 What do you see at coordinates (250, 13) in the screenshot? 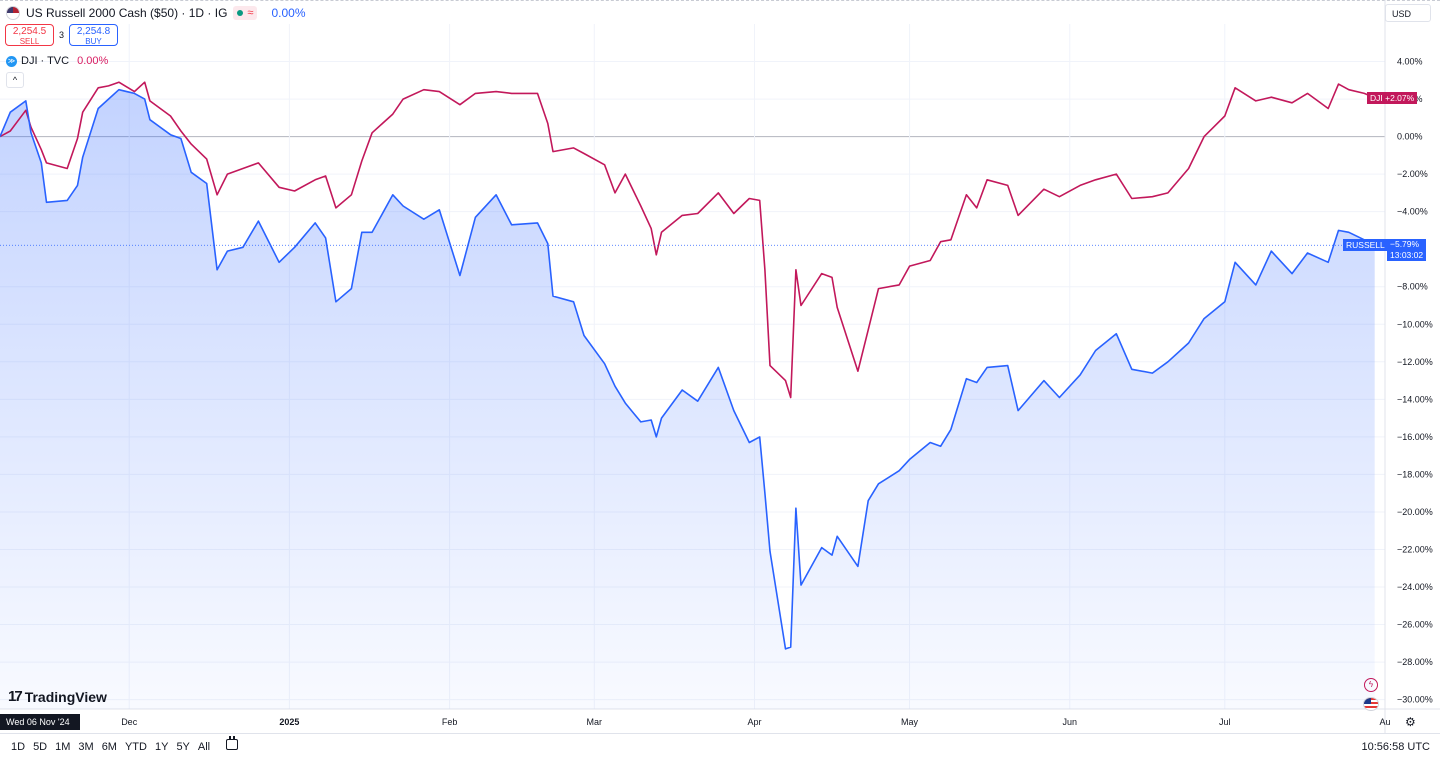
I see `delayed-data-icon: ≈` at bounding box center [250, 13].